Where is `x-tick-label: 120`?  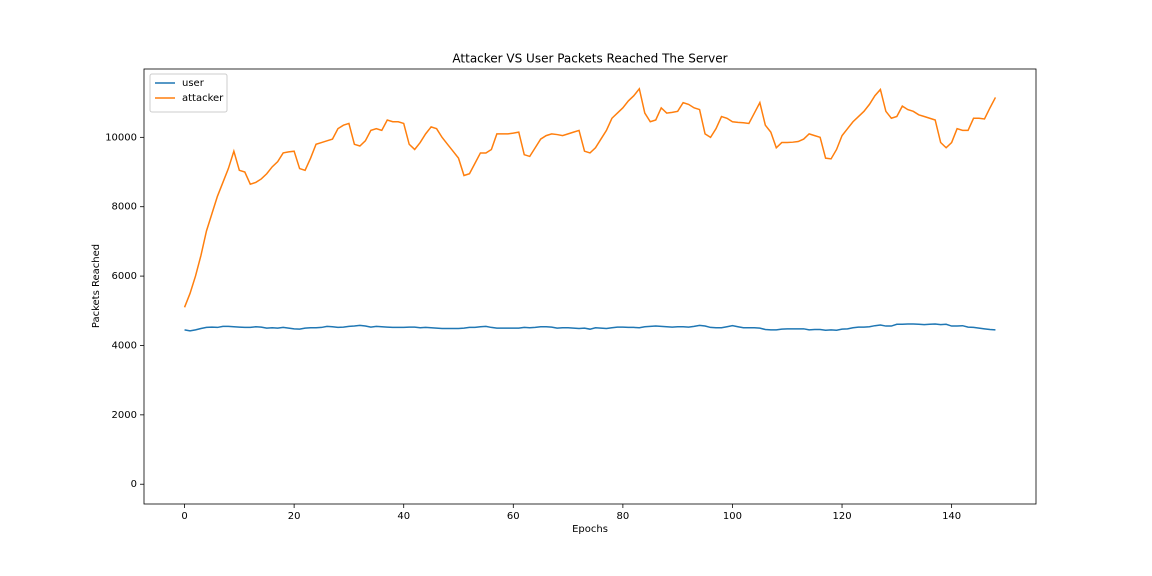 x-tick-label: 120 is located at coordinates (841, 516).